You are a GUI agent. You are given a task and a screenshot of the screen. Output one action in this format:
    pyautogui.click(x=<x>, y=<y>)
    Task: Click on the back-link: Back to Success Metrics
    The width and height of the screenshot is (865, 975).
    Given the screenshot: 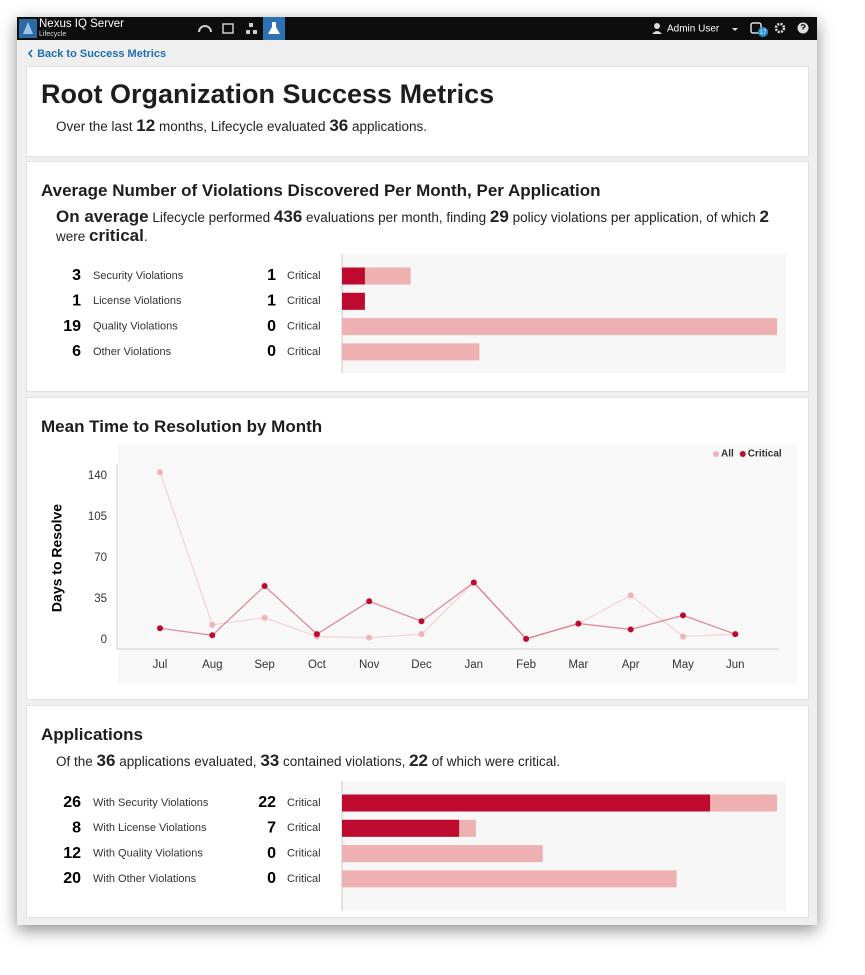 What is the action you would take?
    pyautogui.click(x=96, y=54)
    